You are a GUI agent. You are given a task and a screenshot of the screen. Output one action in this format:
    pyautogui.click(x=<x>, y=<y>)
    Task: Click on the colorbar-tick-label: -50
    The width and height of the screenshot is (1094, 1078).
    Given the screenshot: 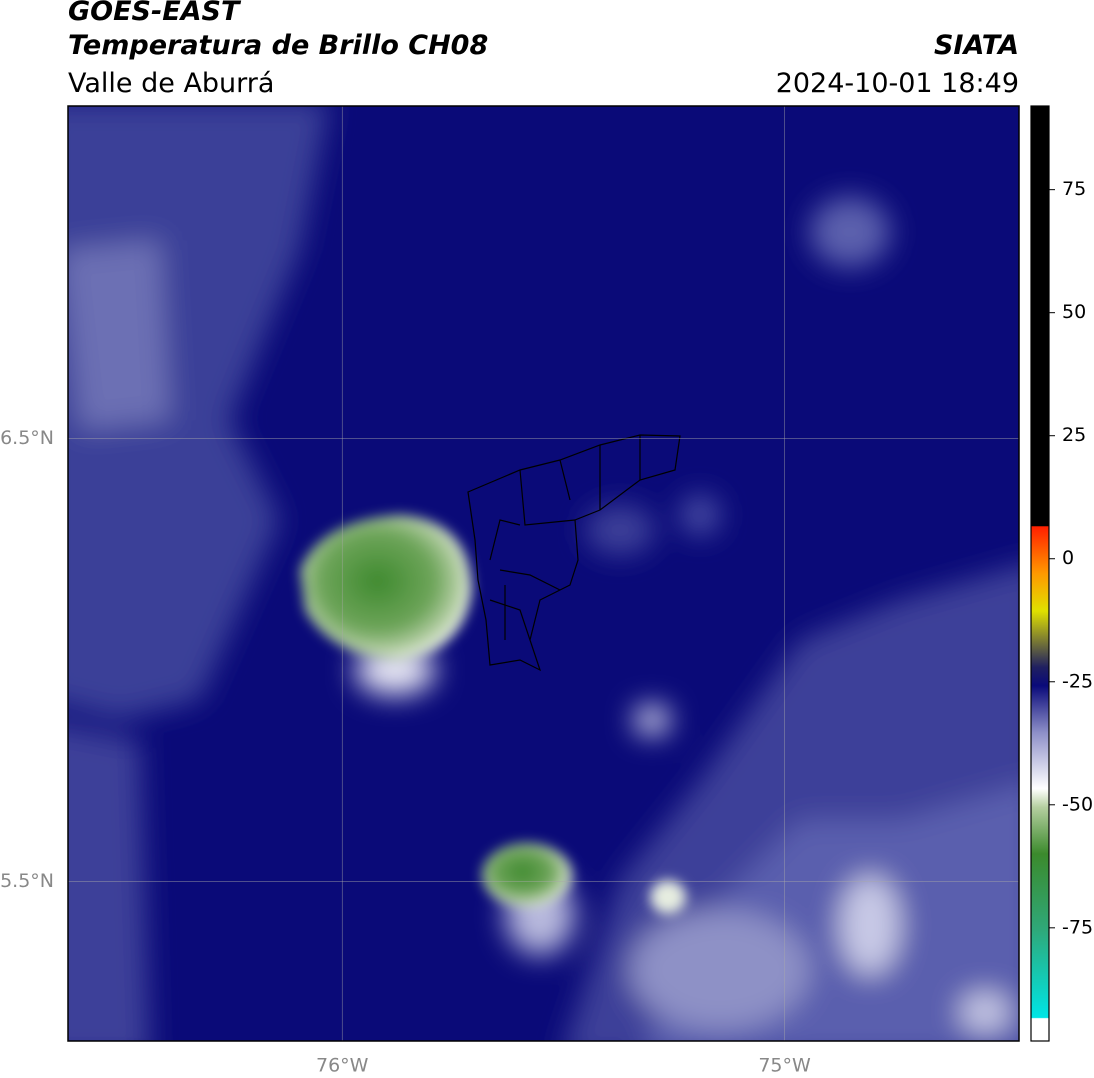 What is the action you would take?
    pyautogui.click(x=1077, y=804)
    